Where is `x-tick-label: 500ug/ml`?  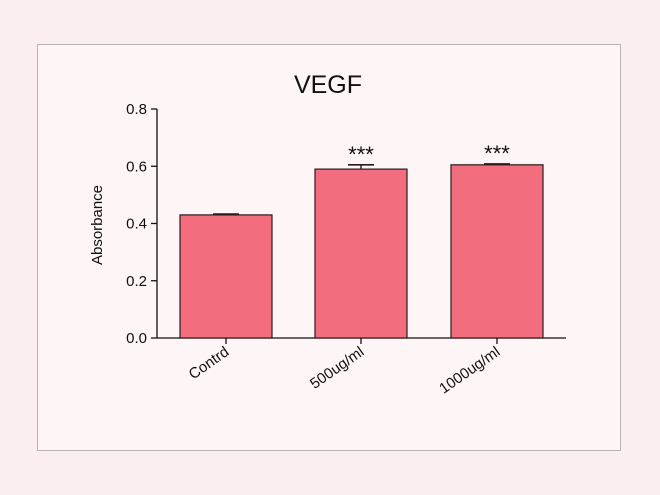
x-tick-label: 500ug/ml is located at coordinates (337, 367).